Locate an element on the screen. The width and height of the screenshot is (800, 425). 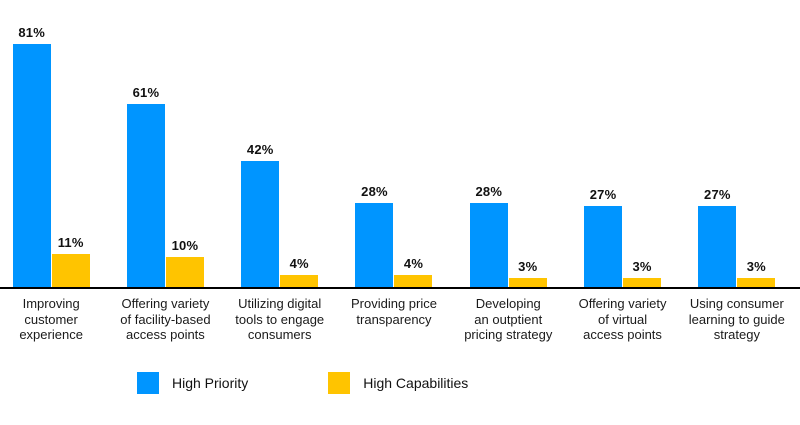
bar-high-priority: 61% is located at coordinates (145, 186).